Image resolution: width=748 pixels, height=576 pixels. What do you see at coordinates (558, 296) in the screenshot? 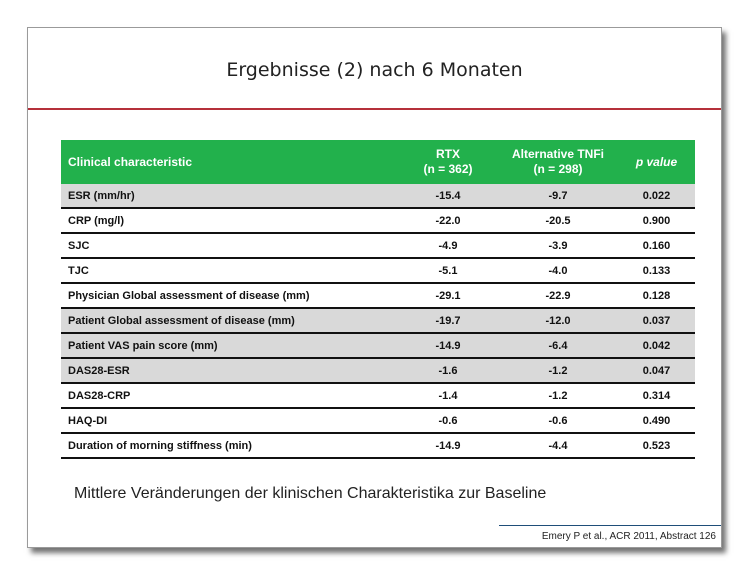
I see `tnfi-value: -22.9` at bounding box center [558, 296].